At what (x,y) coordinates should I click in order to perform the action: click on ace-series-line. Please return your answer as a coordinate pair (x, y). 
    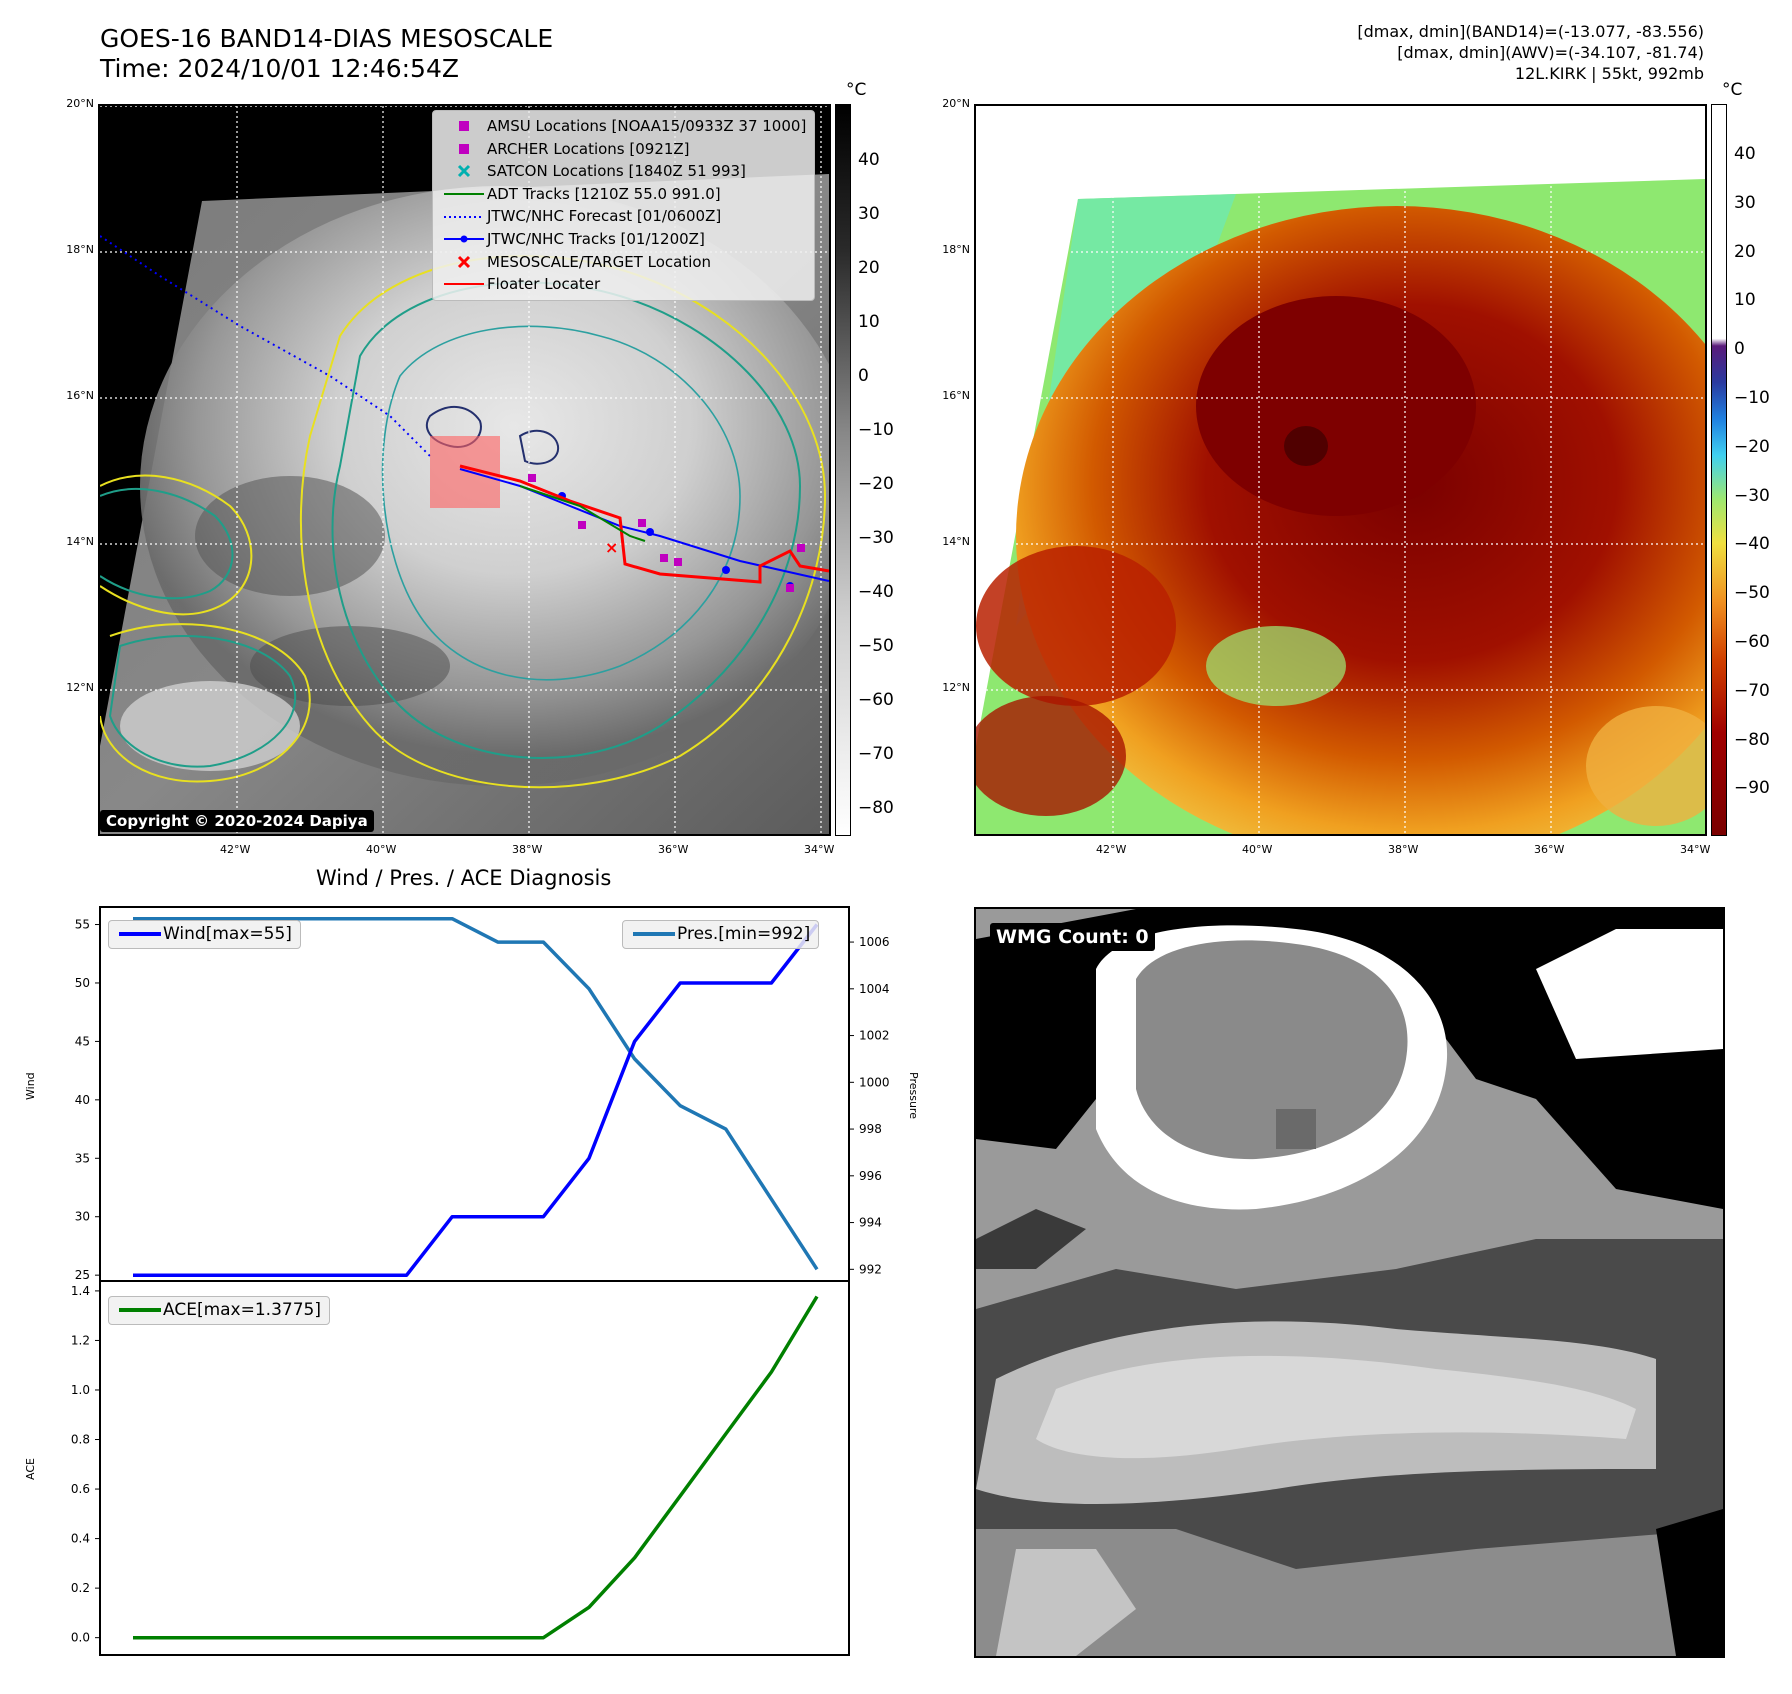
    Looking at the image, I should click on (476, 1467).